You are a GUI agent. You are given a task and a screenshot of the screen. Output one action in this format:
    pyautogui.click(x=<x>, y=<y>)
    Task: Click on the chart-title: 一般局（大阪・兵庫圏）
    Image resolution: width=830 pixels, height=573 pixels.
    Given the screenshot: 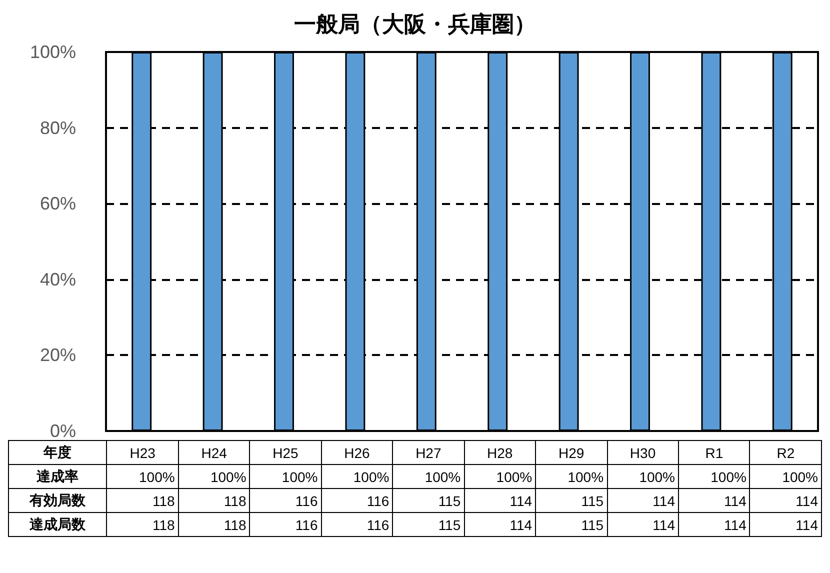 What is the action you would take?
    pyautogui.click(x=415, y=24)
    